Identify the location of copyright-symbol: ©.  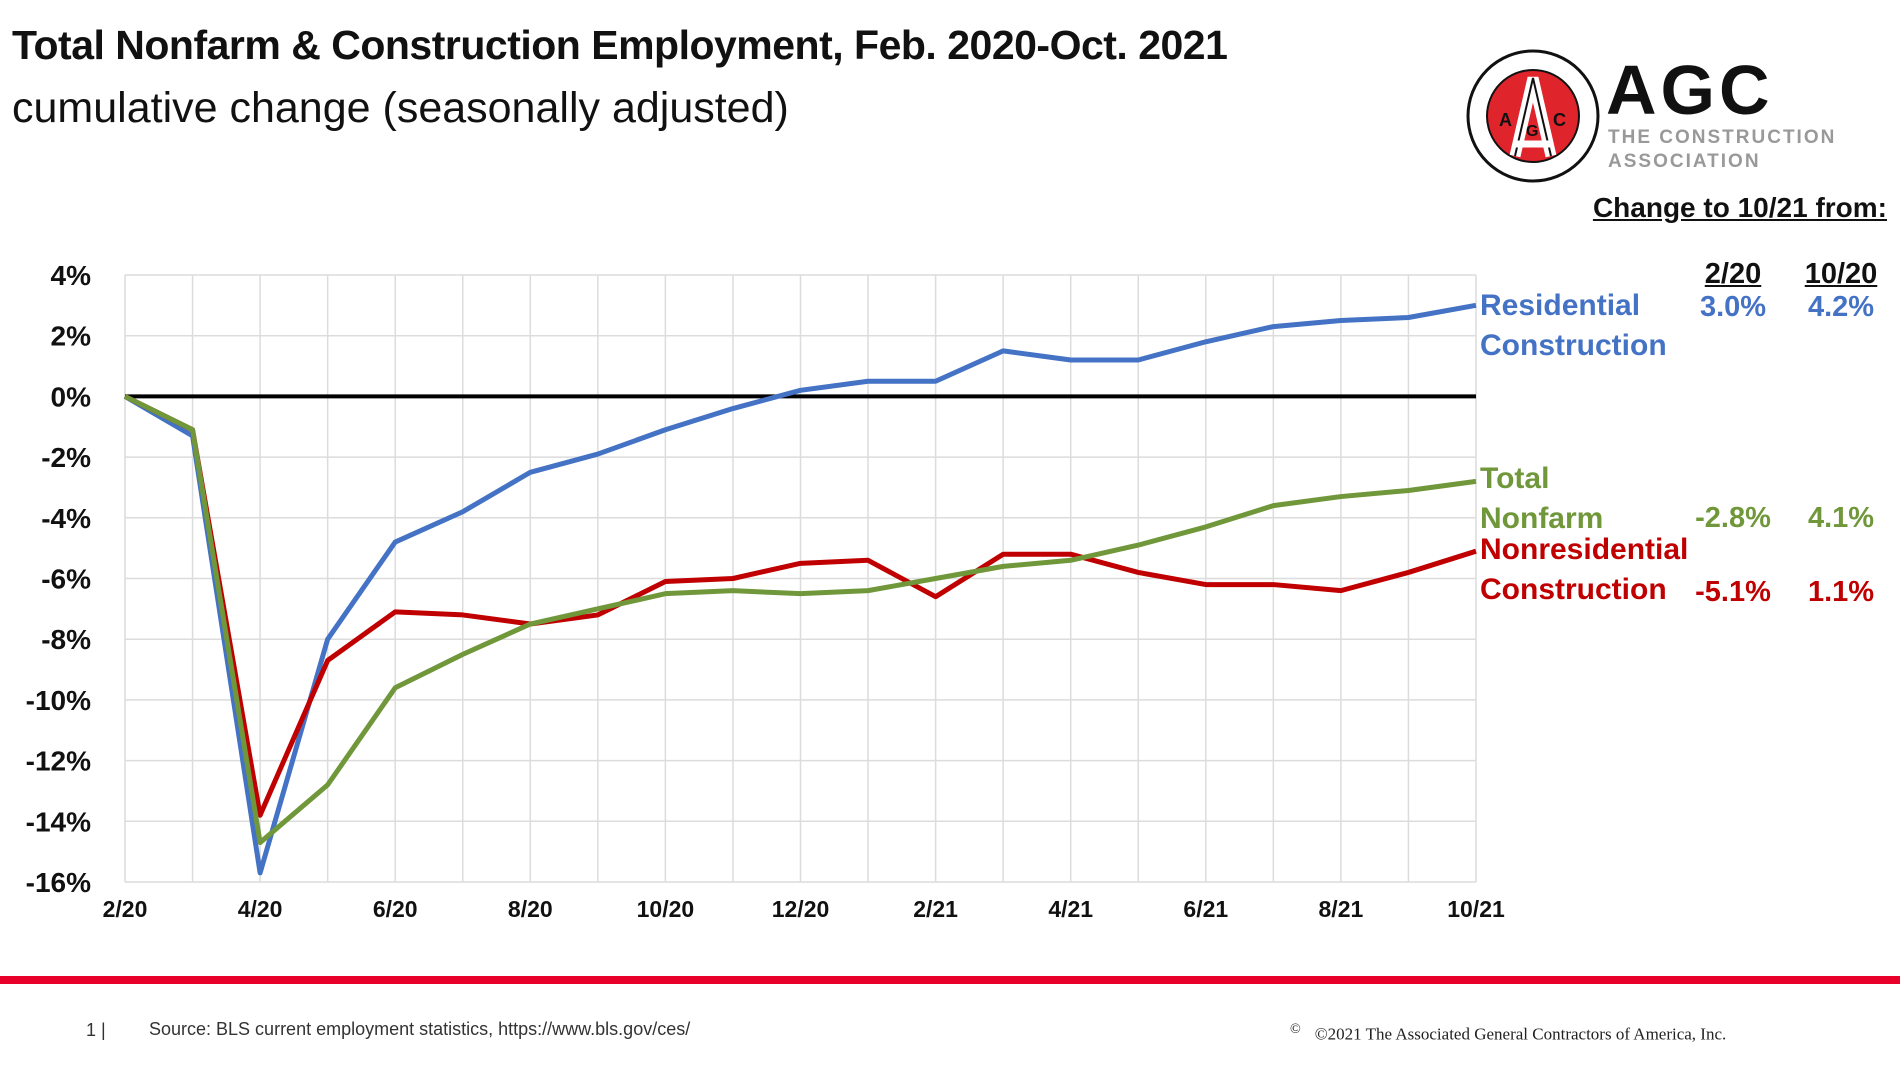
(1295, 1029).